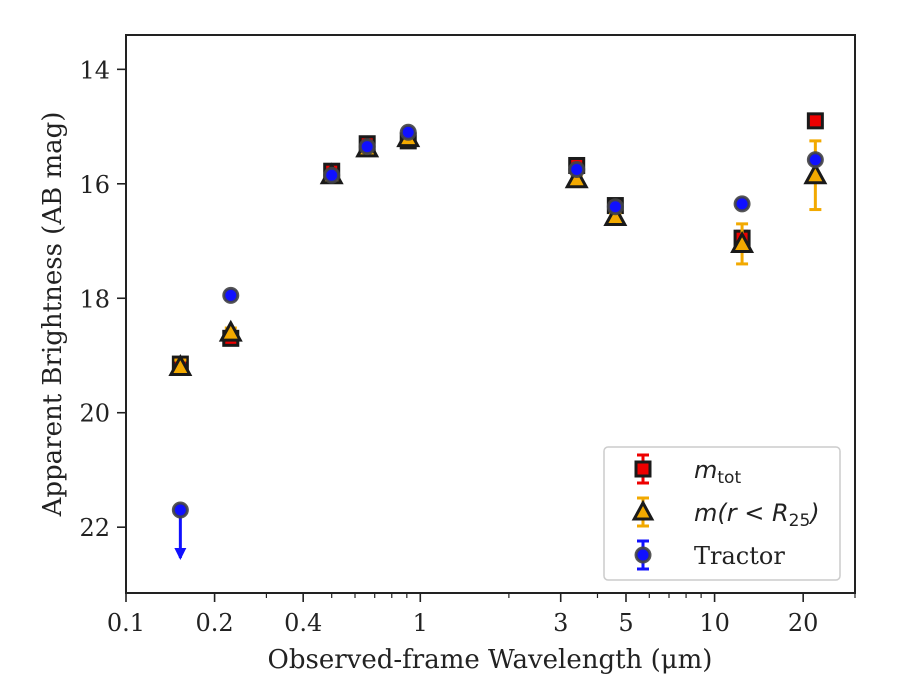  I want to click on y-tick-label: 18, so click(94, 299).